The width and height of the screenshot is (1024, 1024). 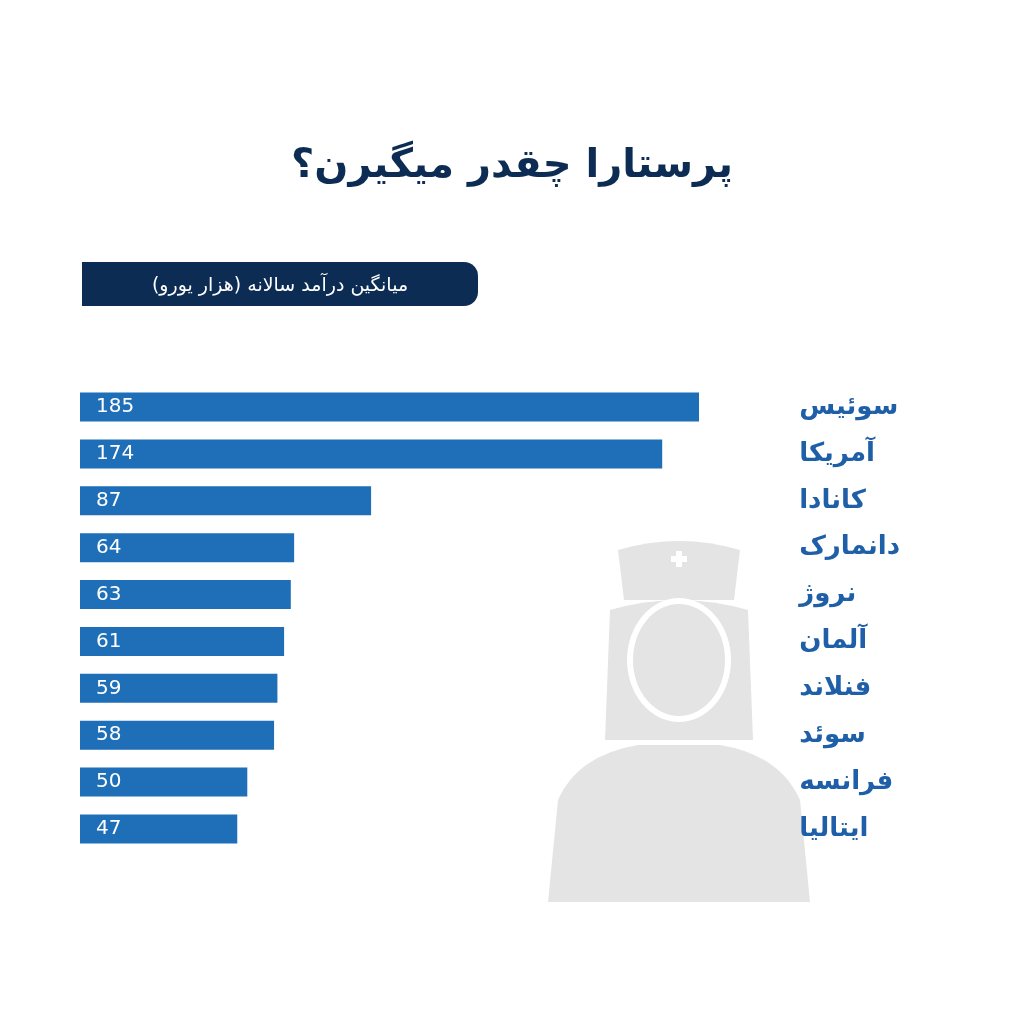 I want to click on y-tick-label: دانمارک, so click(x=850, y=545).